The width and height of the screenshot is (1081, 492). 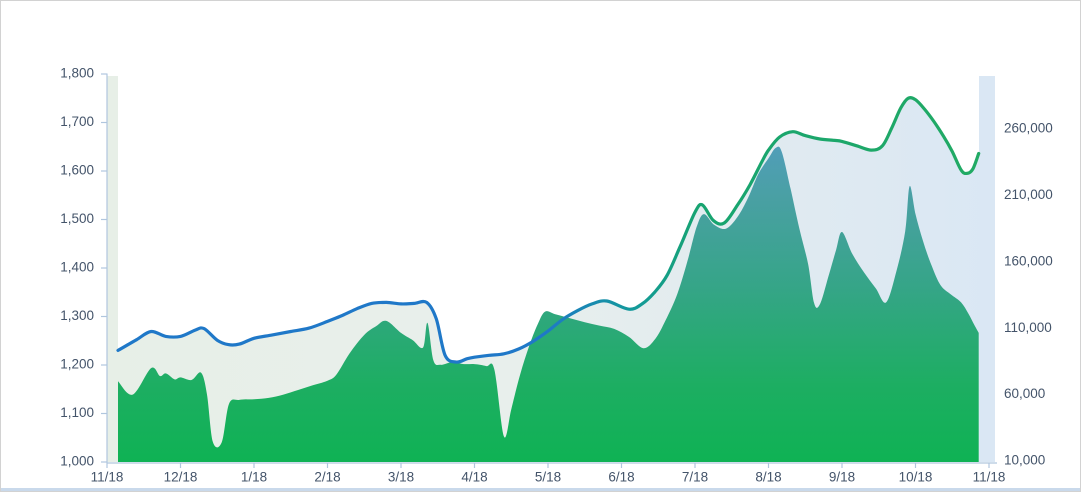 What do you see at coordinates (254, 477) in the screenshot?
I see `x-axis-label: 1/18` at bounding box center [254, 477].